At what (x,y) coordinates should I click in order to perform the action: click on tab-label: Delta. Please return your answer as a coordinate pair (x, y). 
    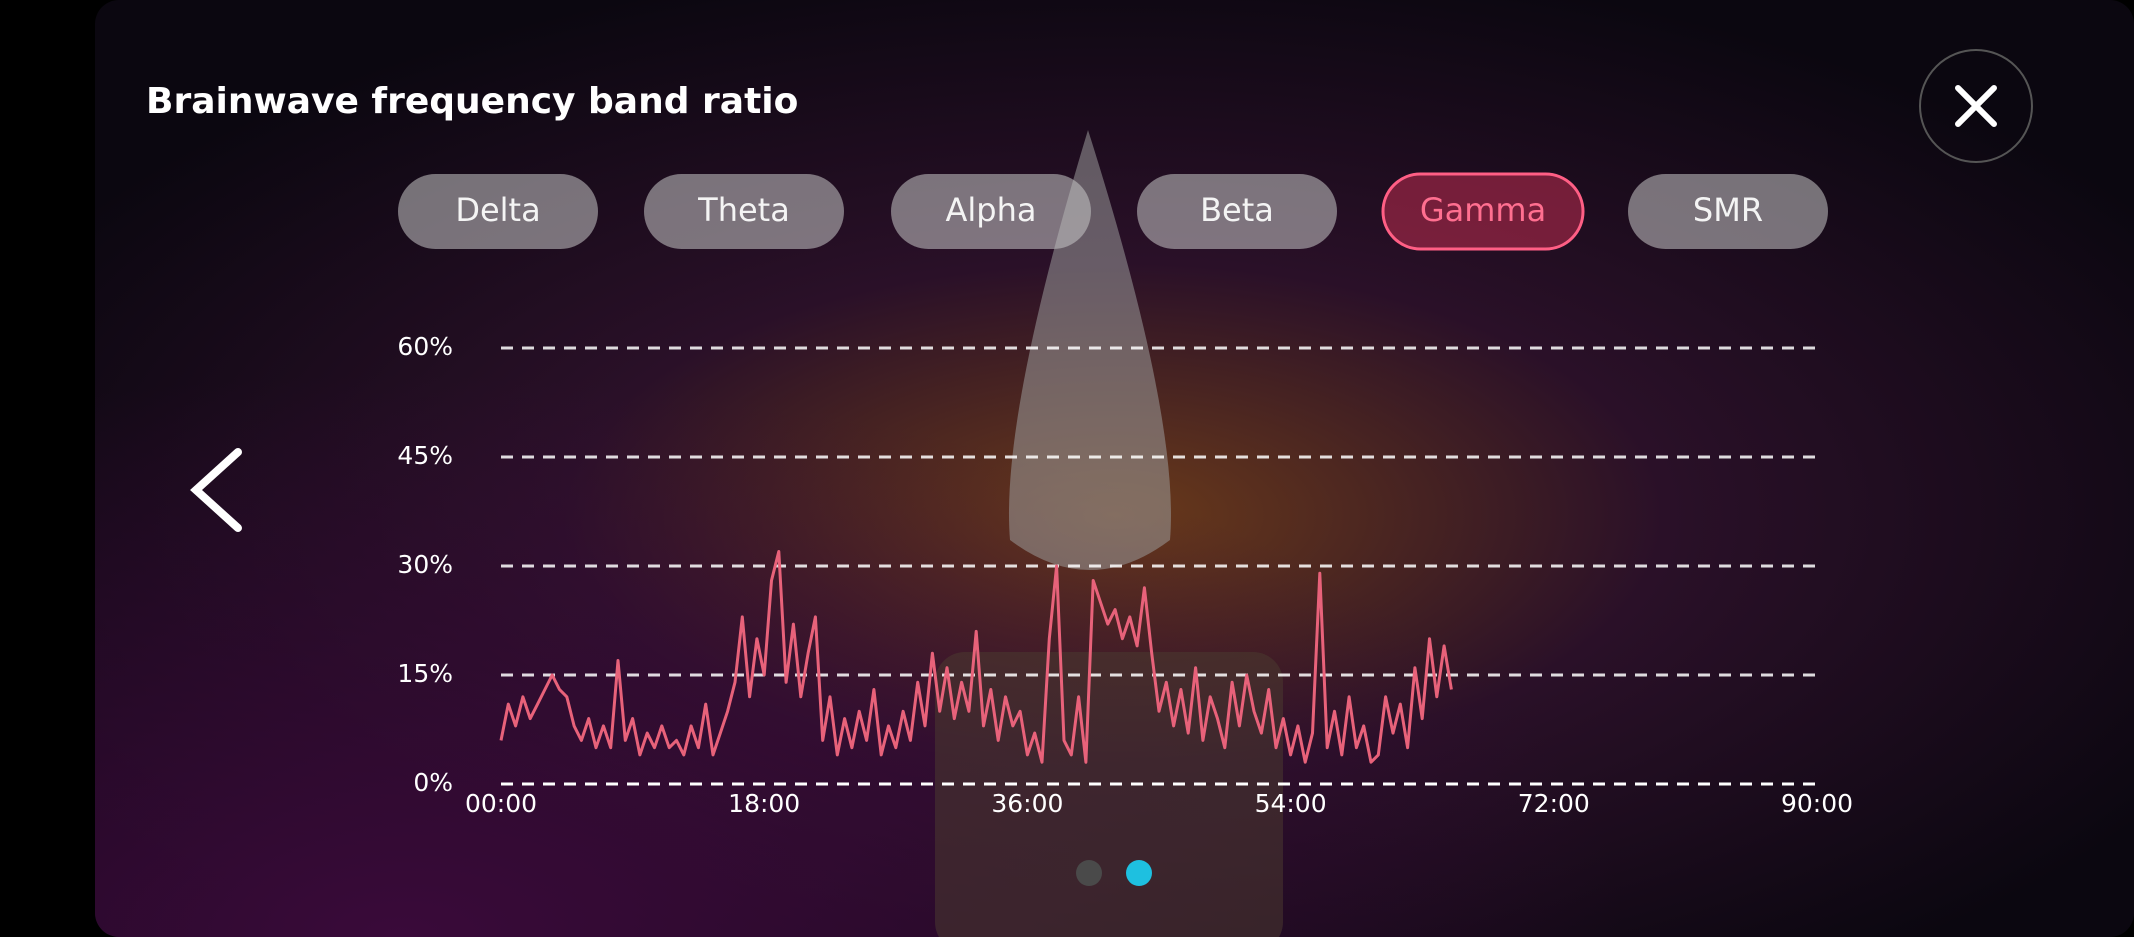
    Looking at the image, I should click on (497, 210).